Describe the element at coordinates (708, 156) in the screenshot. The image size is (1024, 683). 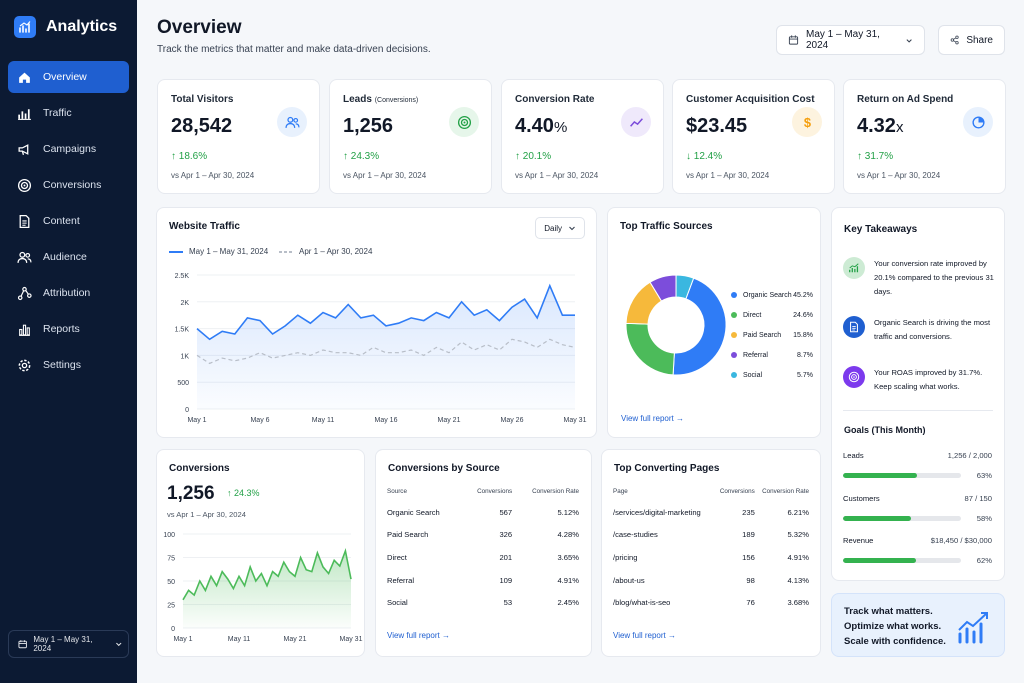
I see `kpi-change-value: 12.4%` at that location.